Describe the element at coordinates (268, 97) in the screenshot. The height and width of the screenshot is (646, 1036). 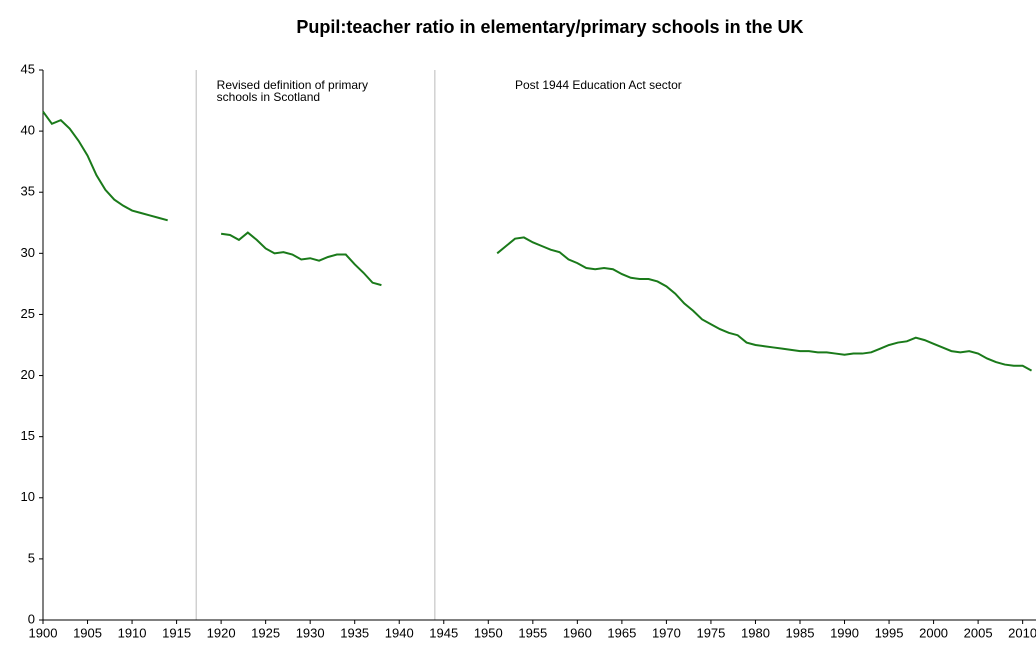
I see `annotation: schools in Scotland` at that location.